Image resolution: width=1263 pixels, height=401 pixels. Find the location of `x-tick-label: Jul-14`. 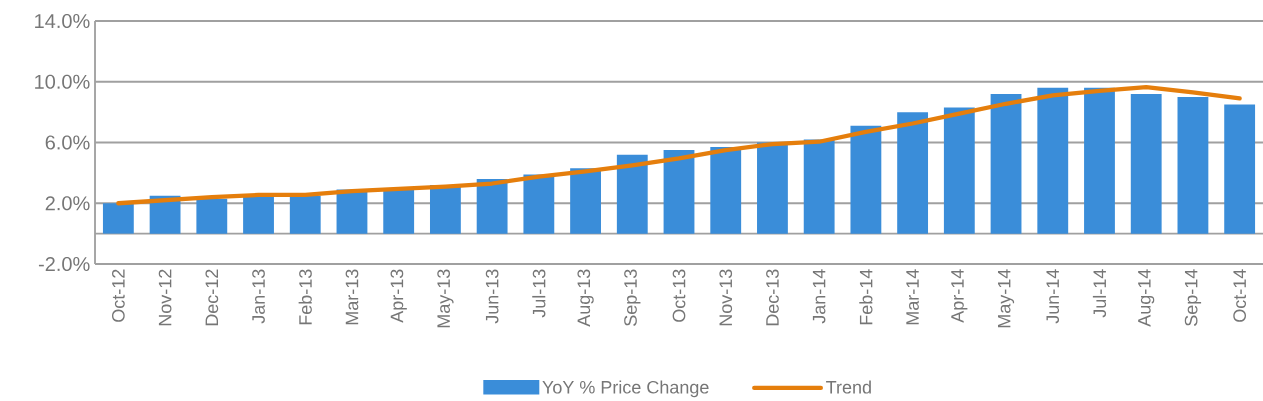

x-tick-label: Jul-14 is located at coordinates (1099, 293).